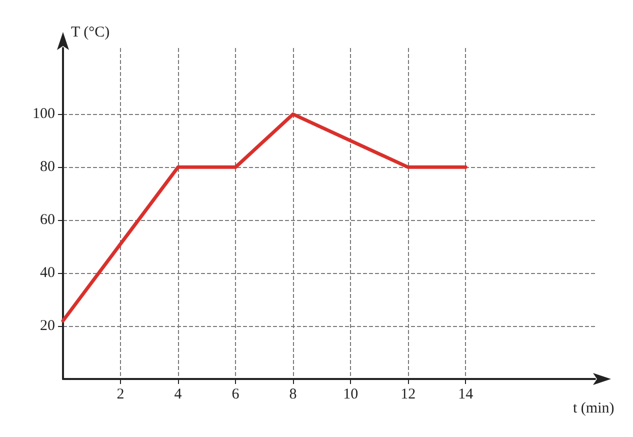  Describe the element at coordinates (236, 394) in the screenshot. I see `x-tick-label: 6` at that location.